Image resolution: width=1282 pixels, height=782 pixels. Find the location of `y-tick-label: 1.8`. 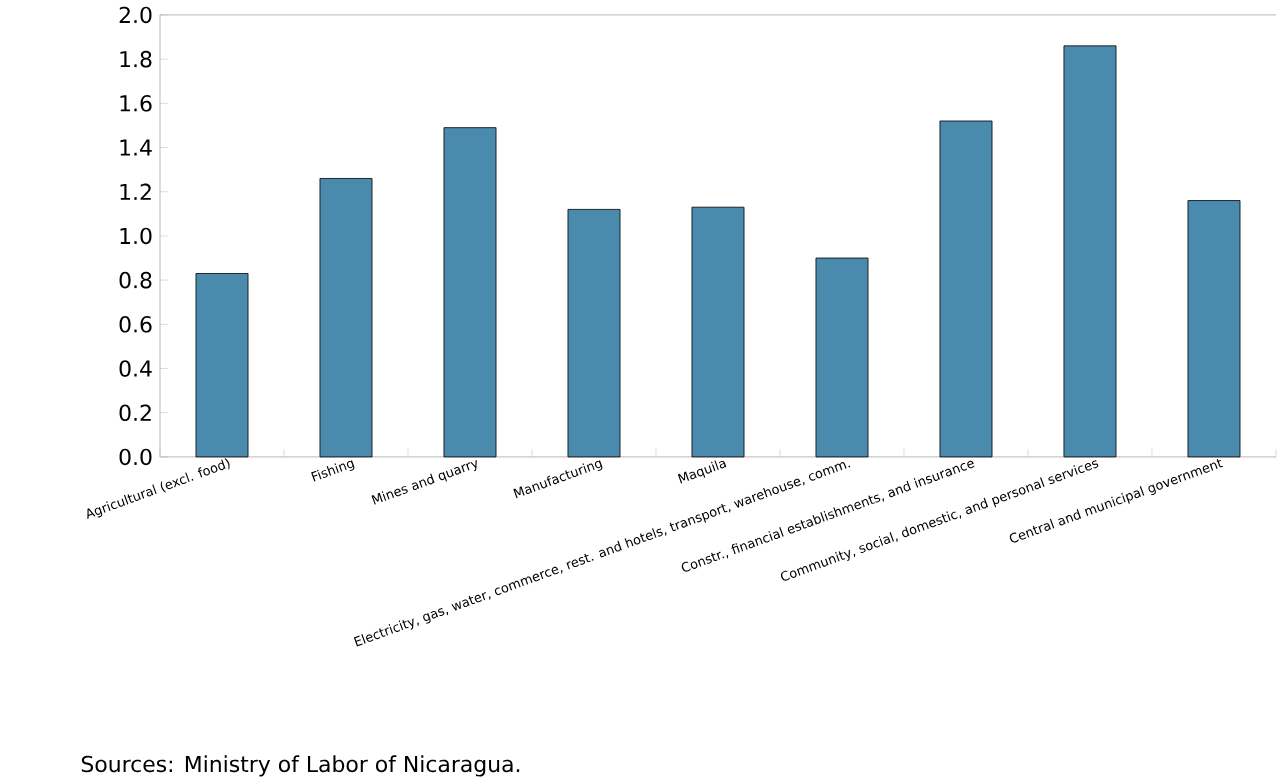

y-tick-label: 1.8 is located at coordinates (136, 58).